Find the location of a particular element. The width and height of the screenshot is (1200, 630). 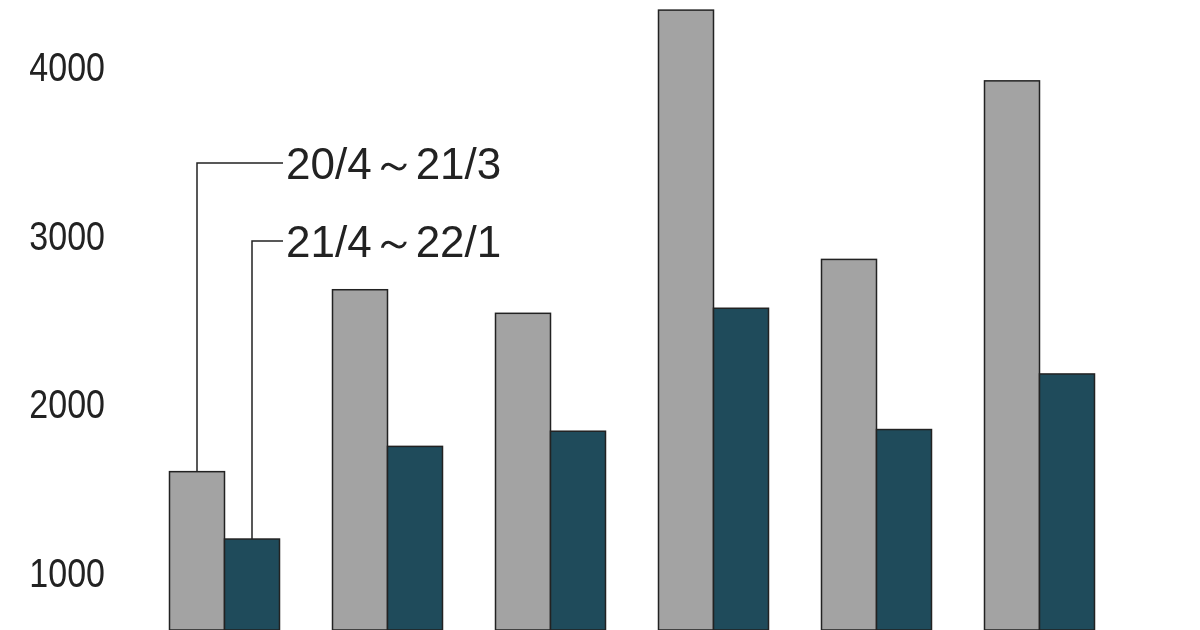

y-tick-label: 4000 is located at coordinates (67, 67).